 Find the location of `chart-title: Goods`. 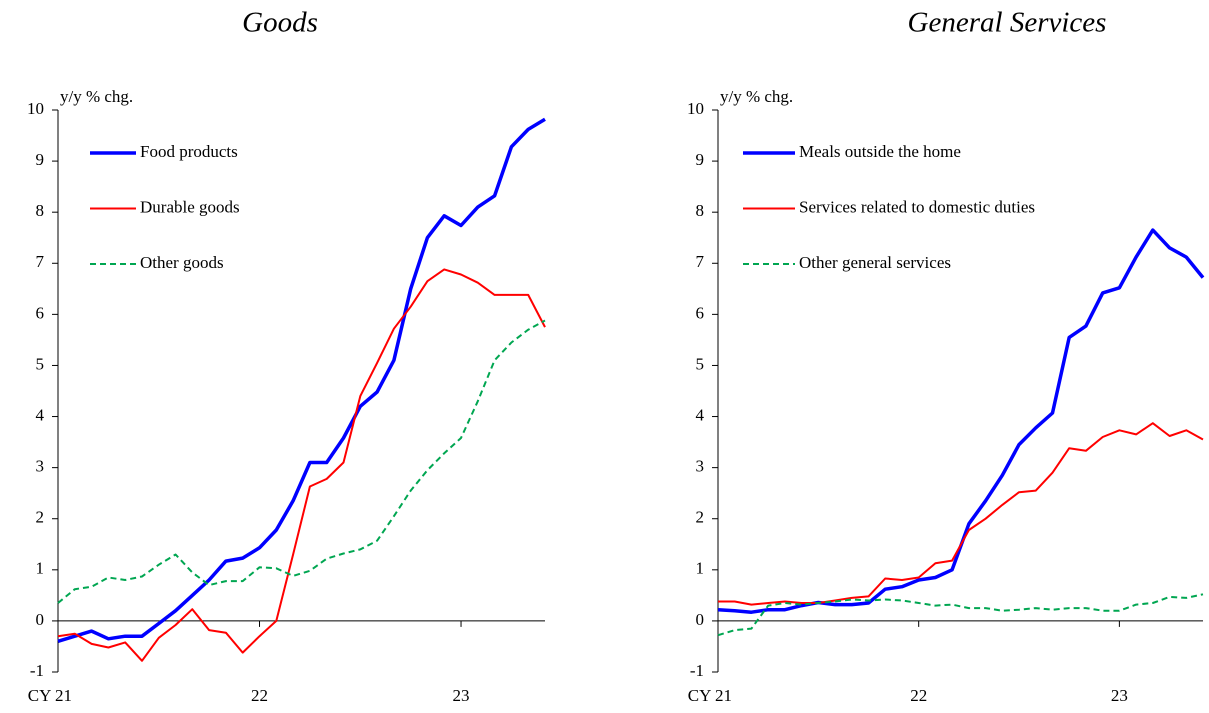

chart-title: Goods is located at coordinates (280, 23).